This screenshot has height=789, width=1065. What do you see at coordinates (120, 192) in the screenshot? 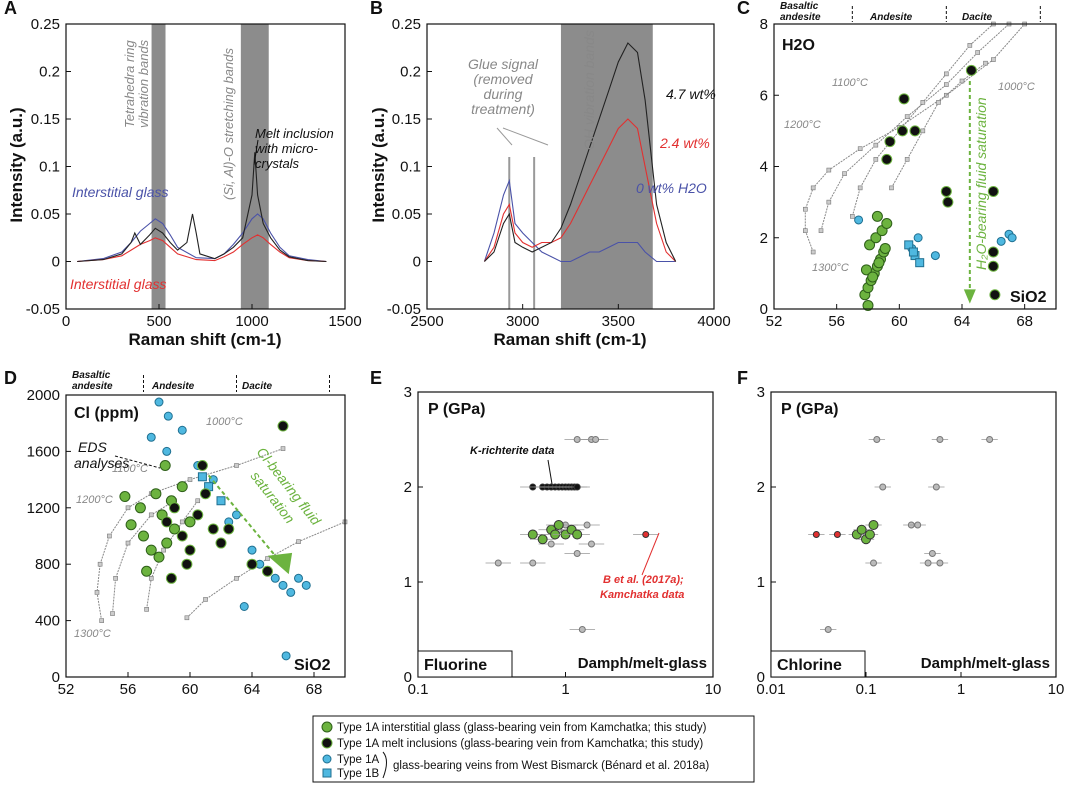
I see `label-interstitial-blue: Interstitial glass` at bounding box center [120, 192].